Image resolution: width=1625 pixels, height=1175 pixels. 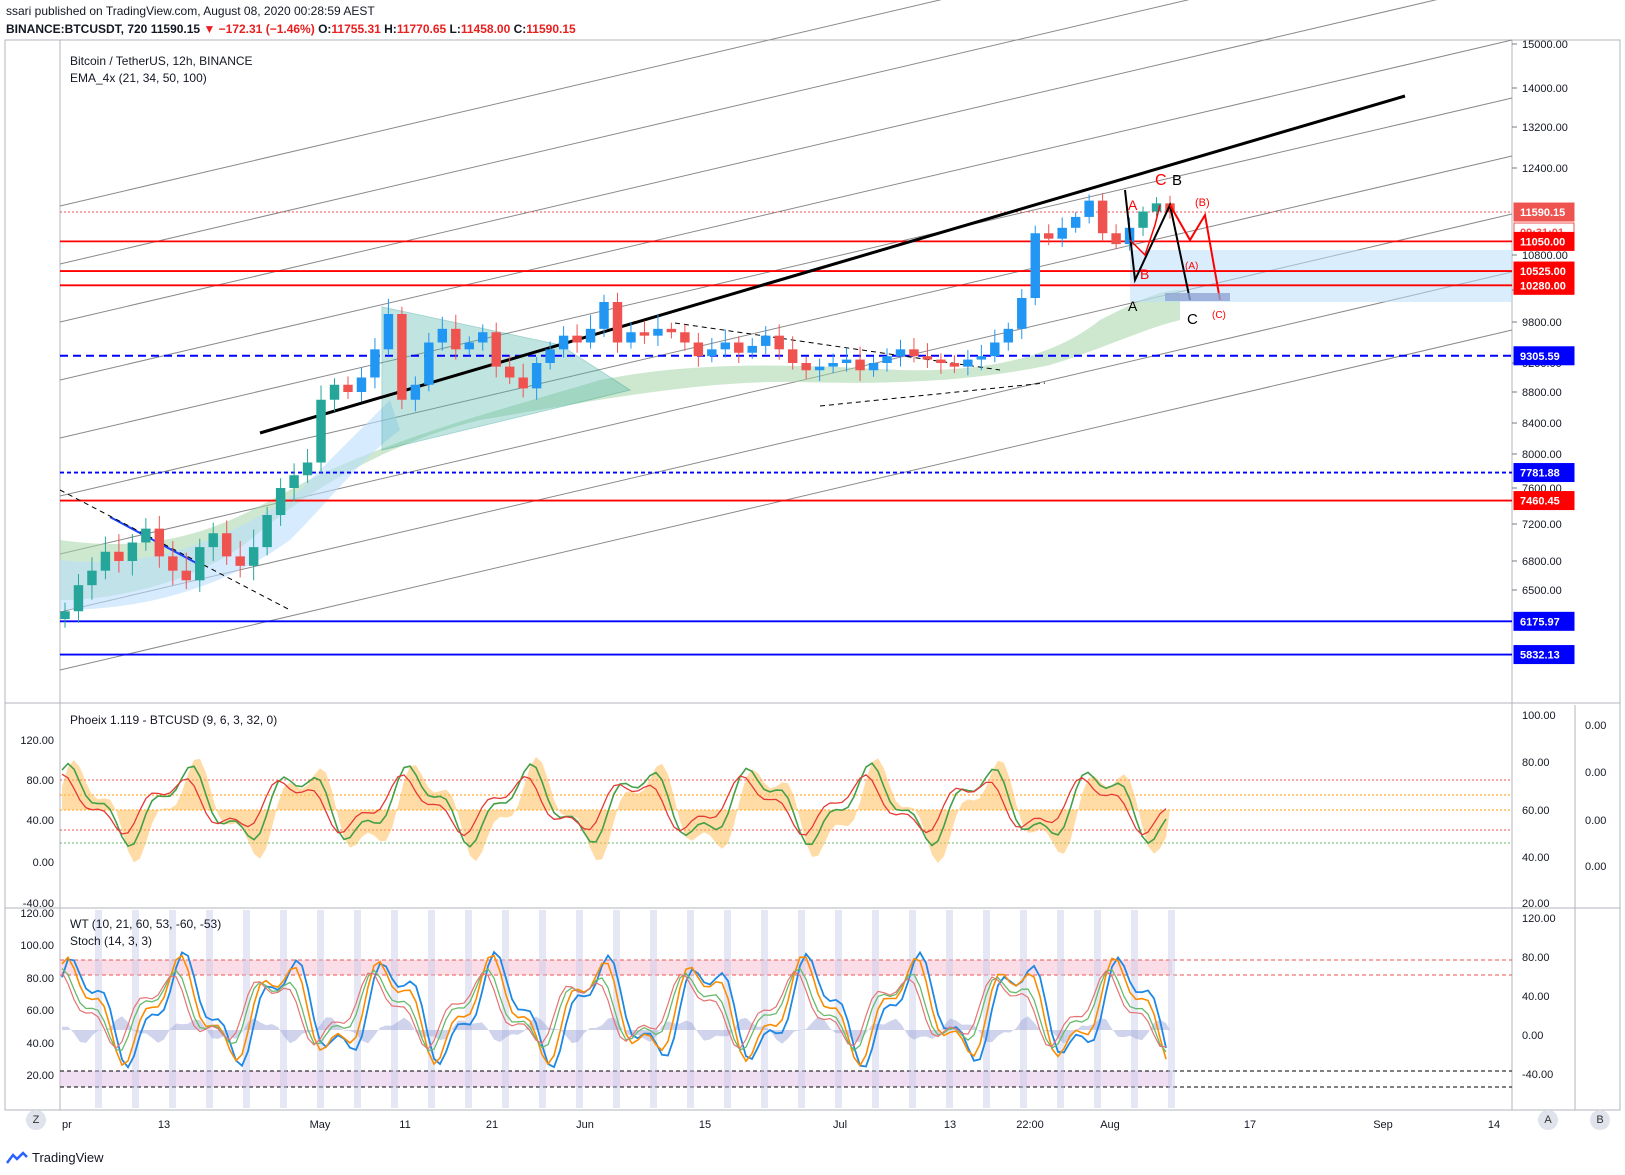 I want to click on osc1-left-tick: 40.00, so click(x=40, y=821).